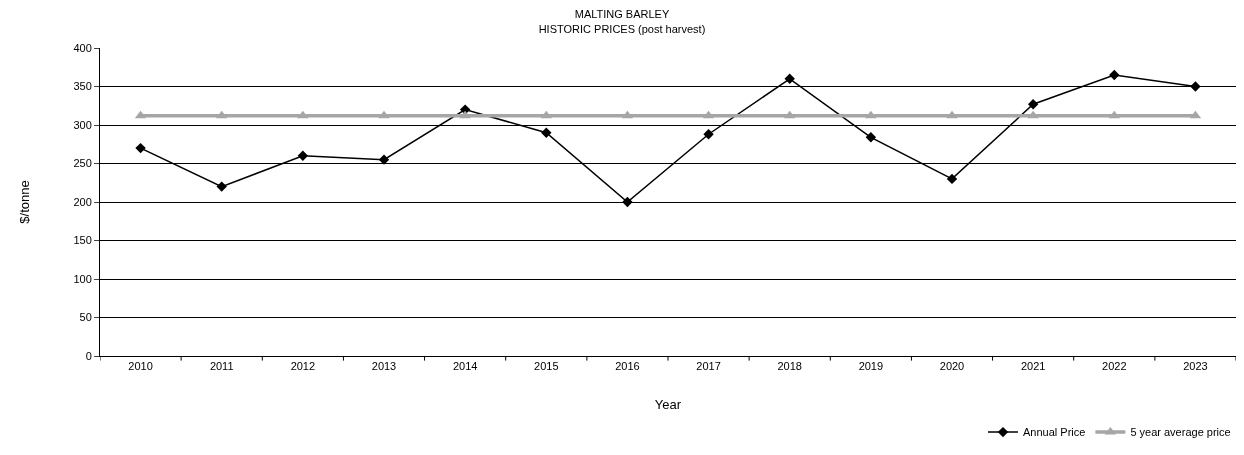 The image size is (1244, 455). Describe the element at coordinates (25, 202) in the screenshot. I see `y-axis-title: $/tonne` at that location.